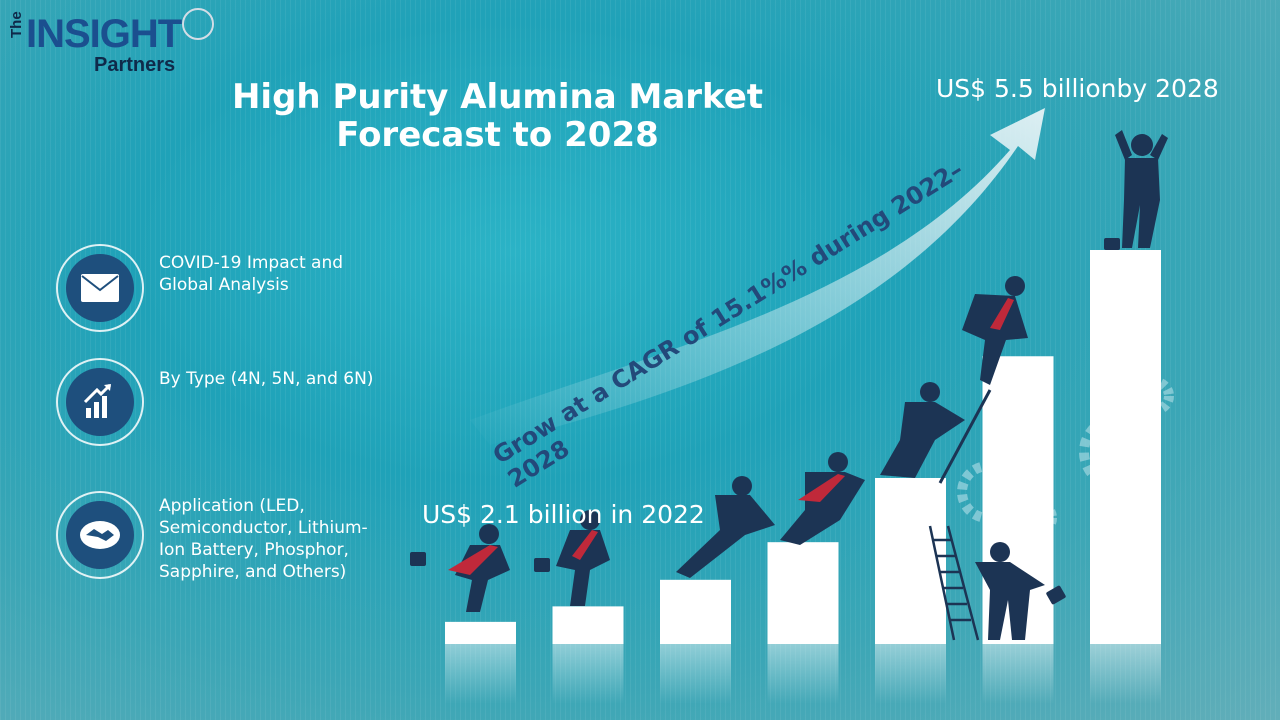 The width and height of the screenshot is (1280, 720). Describe the element at coordinates (198, 24) in the screenshot. I see `logo-ring-icon` at that location.